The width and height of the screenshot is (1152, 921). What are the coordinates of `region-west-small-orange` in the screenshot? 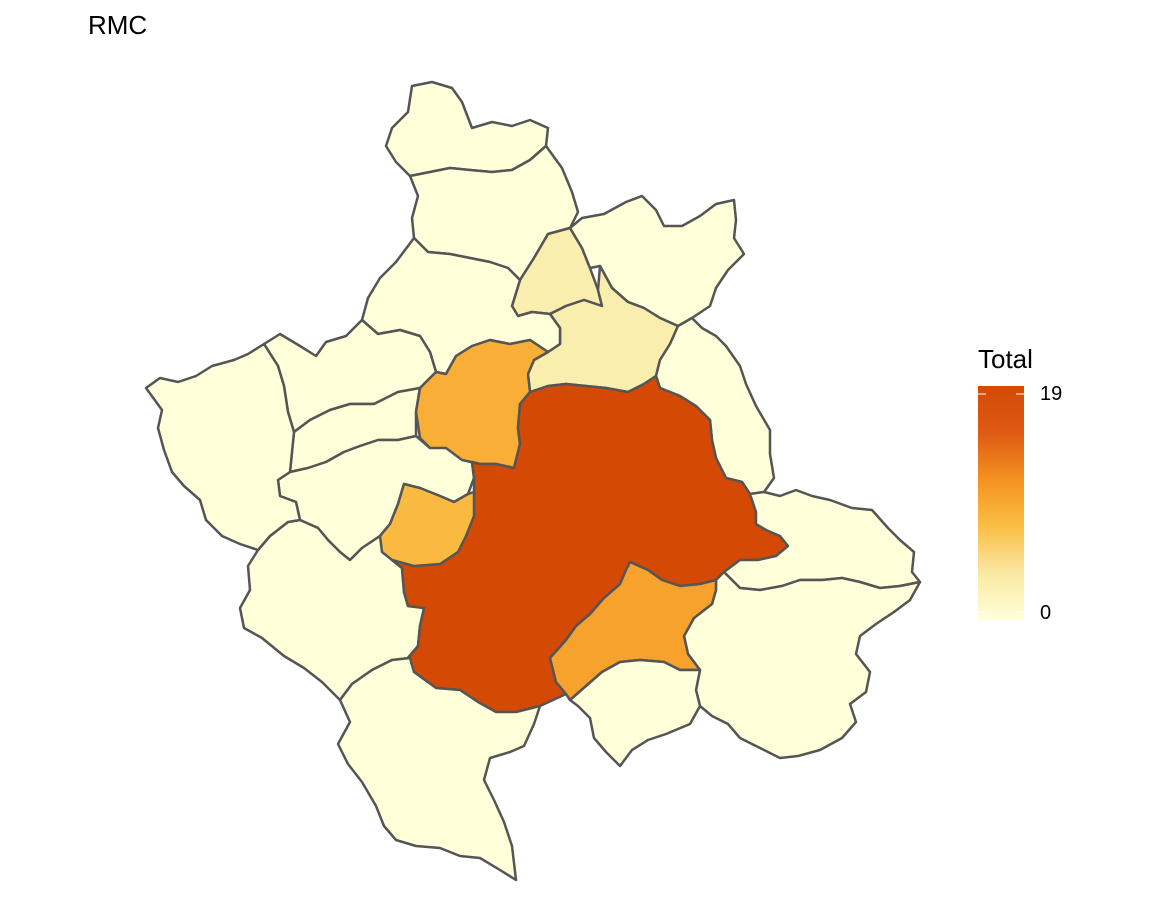 It's located at (427, 525).